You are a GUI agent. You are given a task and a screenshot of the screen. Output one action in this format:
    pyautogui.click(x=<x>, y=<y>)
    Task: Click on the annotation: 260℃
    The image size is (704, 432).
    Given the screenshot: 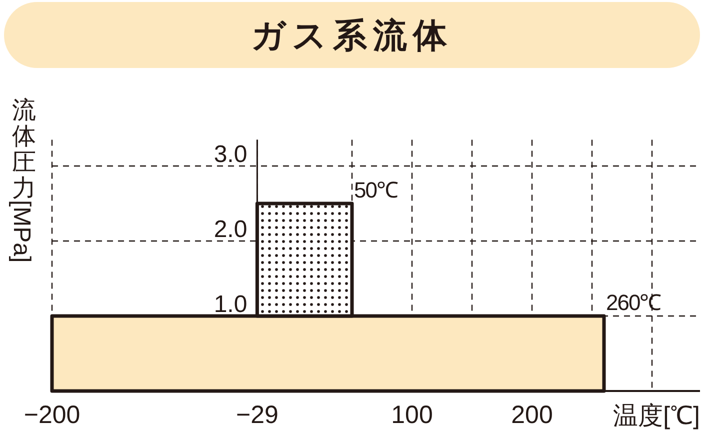 What is the action you would take?
    pyautogui.click(x=634, y=302)
    